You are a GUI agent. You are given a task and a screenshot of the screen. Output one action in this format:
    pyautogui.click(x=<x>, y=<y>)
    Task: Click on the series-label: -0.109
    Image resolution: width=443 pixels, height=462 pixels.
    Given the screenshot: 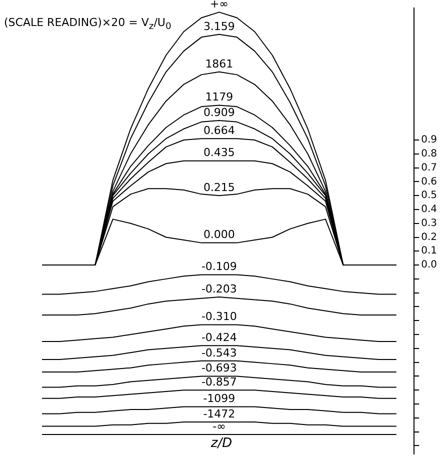 What is the action you would take?
    pyautogui.click(x=219, y=267)
    